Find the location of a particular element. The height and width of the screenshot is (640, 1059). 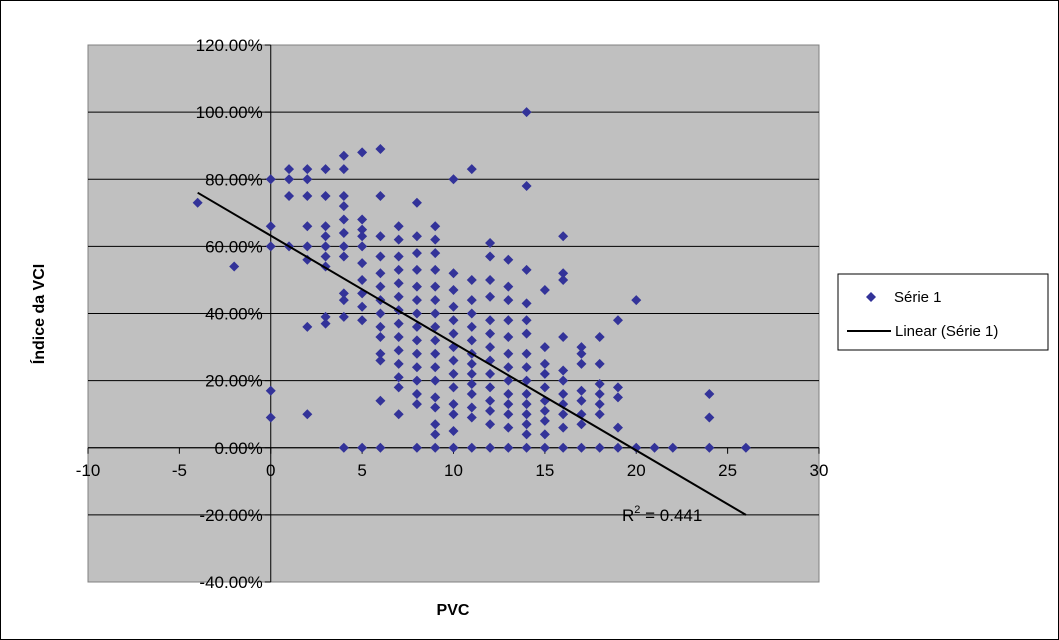

x-tick-label: 10 is located at coordinates (453, 470).